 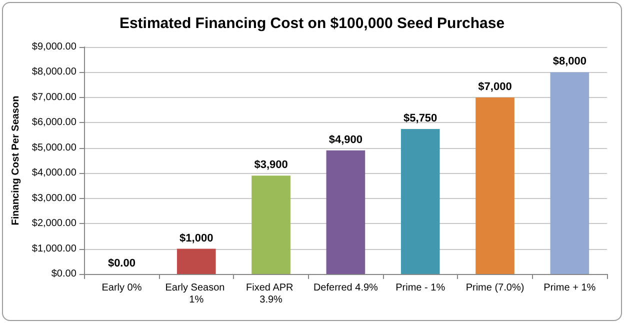 I want to click on data-label: $4,900, so click(x=345, y=140).